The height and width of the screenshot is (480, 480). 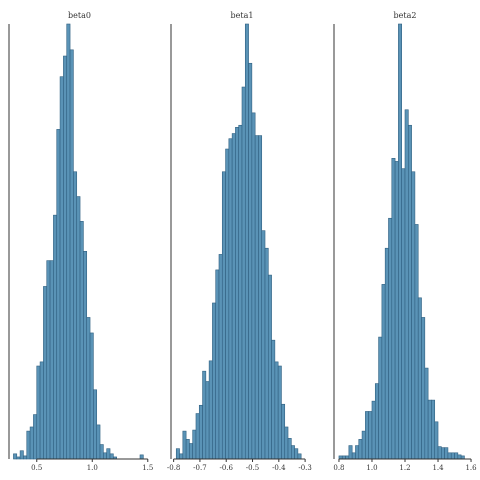 I want to click on panel-title: beta2, so click(x=405, y=15).